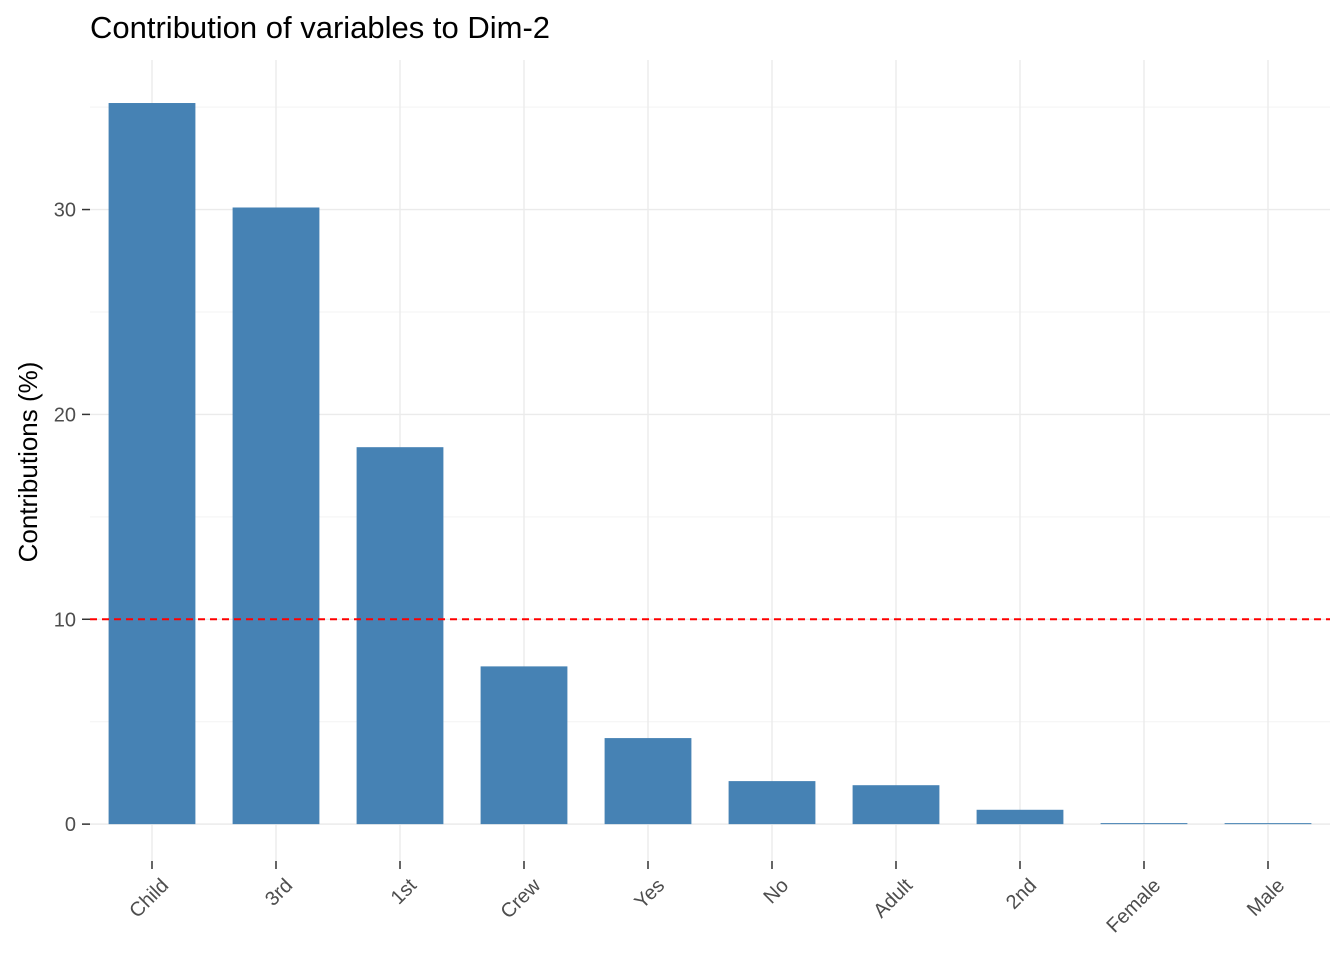 The height and width of the screenshot is (965, 1344). I want to click on y-tick-label: 20, so click(65, 415).